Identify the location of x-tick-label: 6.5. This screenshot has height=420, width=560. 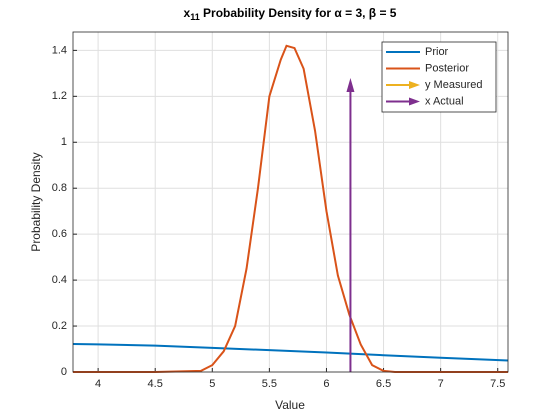
(383, 384).